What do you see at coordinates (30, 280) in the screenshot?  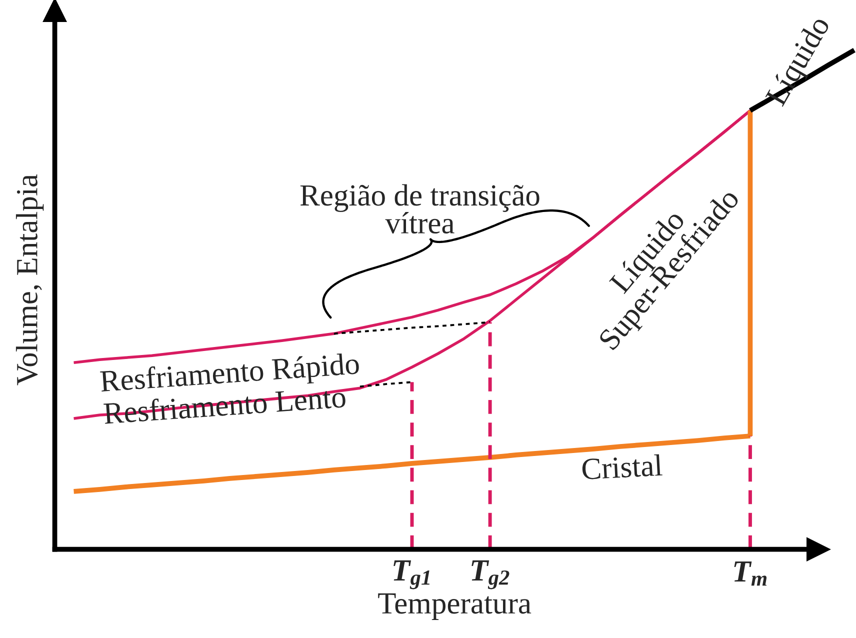 I see `y-axis-title: Volume, Entalpia` at bounding box center [30, 280].